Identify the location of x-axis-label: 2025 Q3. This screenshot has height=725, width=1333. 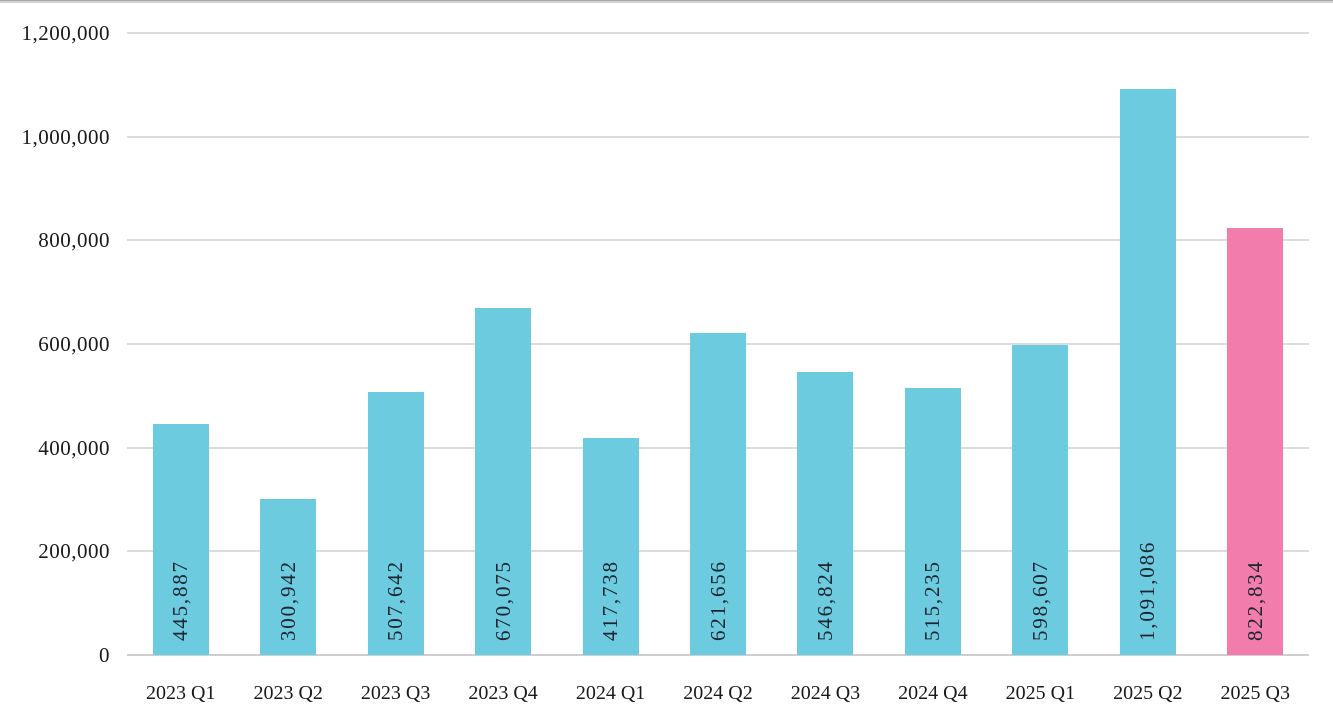
(1255, 693).